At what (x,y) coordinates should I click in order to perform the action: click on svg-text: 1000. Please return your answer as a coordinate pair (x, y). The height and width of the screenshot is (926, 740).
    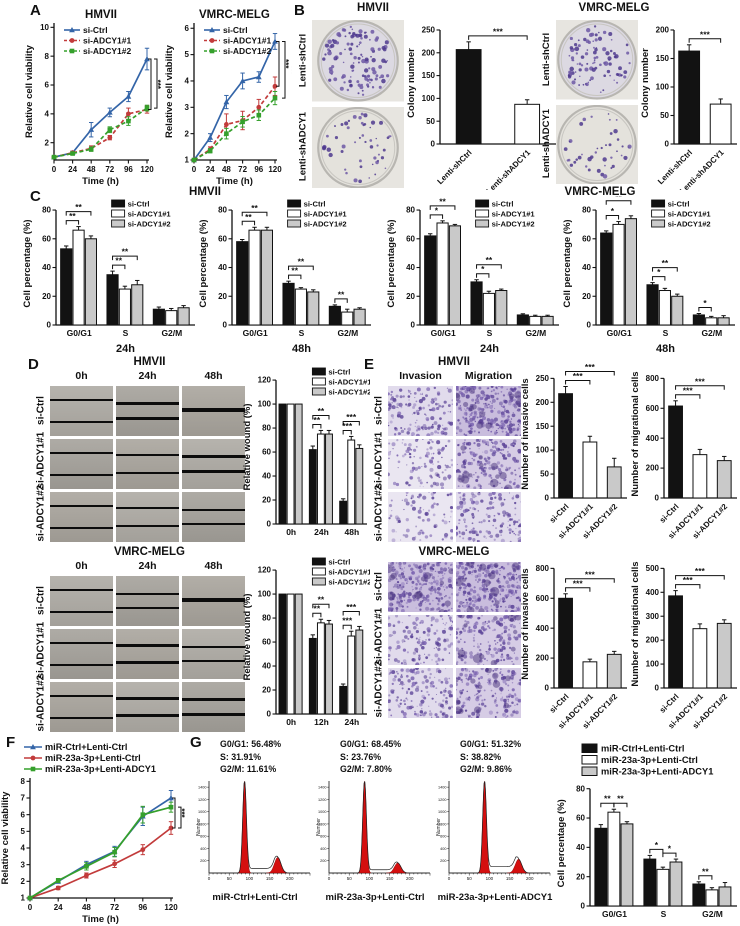
    Looking at the image, I should click on (322, 812).